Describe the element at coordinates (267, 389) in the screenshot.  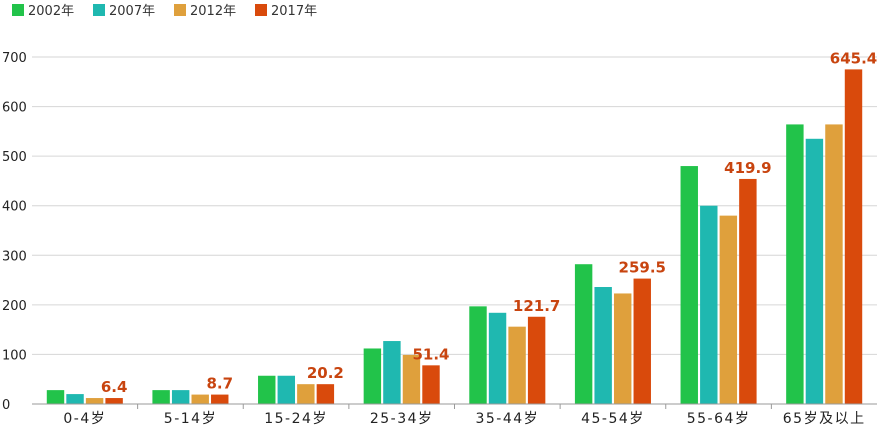
I see `bar-2002年-15-24岁` at that location.